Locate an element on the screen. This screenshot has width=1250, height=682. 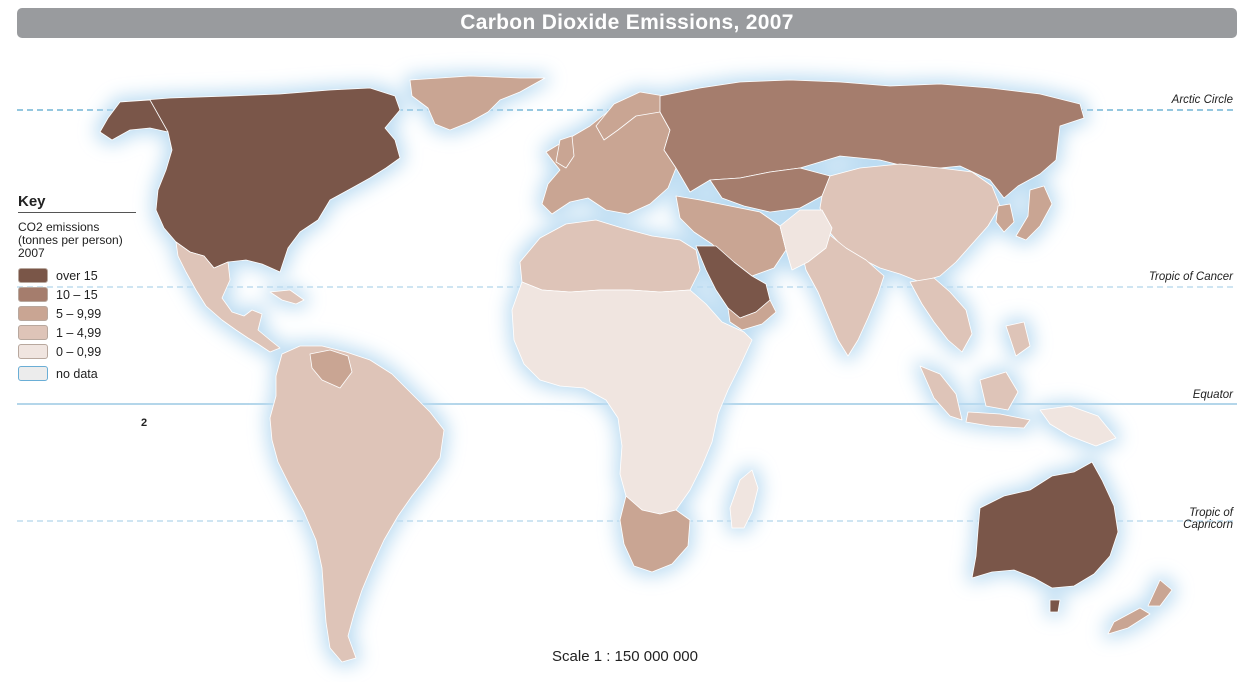
tropic-cancer-label: Tropic of Cancer is located at coordinates (1190, 277).